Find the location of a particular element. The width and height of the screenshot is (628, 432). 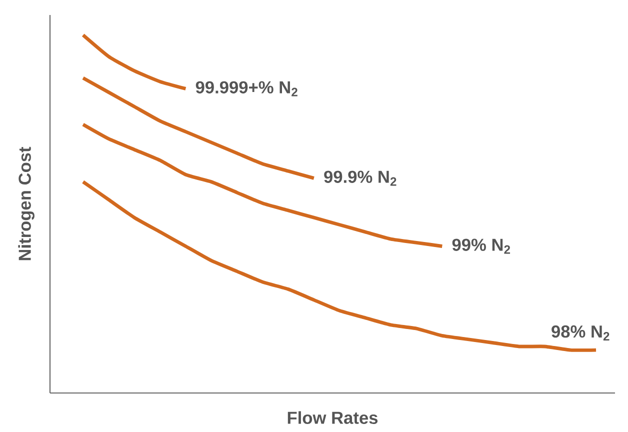

series-label: 99.999+% N$_{2}$ is located at coordinates (247, 88).